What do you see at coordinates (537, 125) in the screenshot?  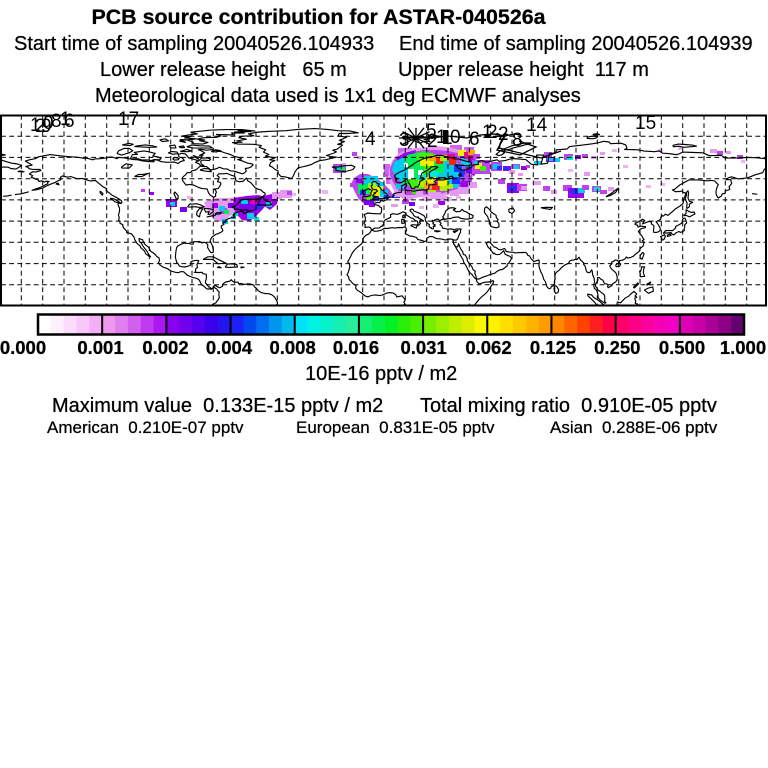 I see `svg-text: 14` at bounding box center [537, 125].